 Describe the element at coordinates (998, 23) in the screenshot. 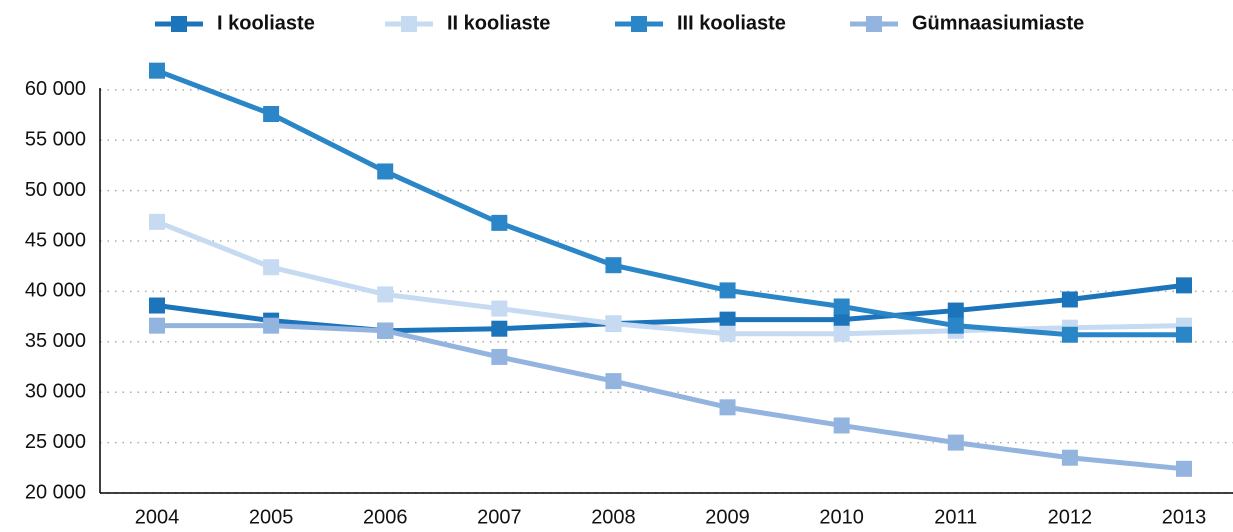

I see `legend-label: Gümnaasiumiaste` at that location.